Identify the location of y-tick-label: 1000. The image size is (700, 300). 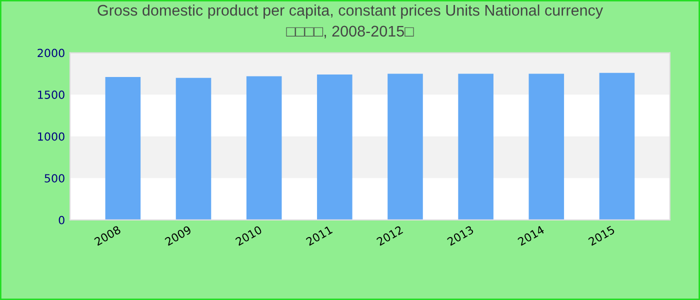
(51, 136).